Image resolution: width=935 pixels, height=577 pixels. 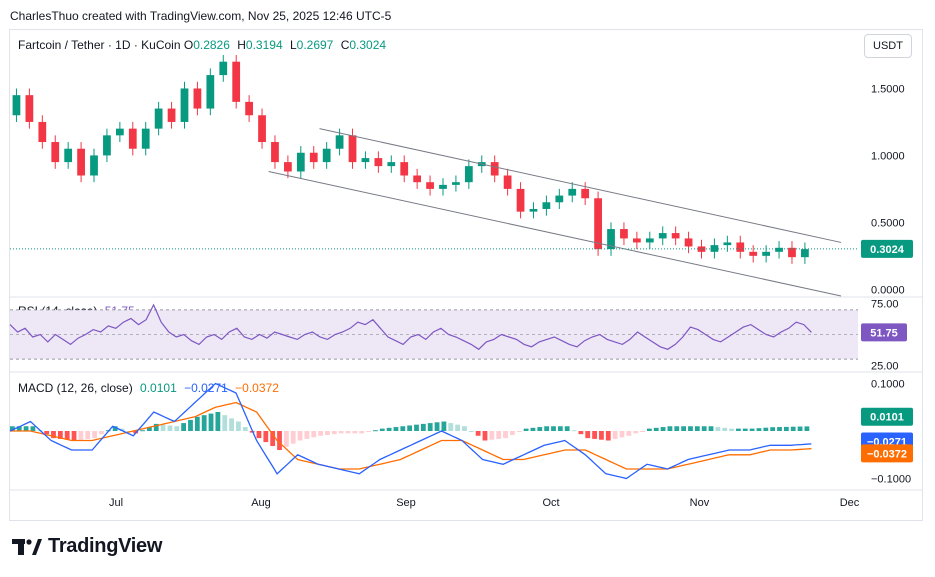 What do you see at coordinates (315, 45) in the screenshot?
I see `low-value: 0.2697` at bounding box center [315, 45].